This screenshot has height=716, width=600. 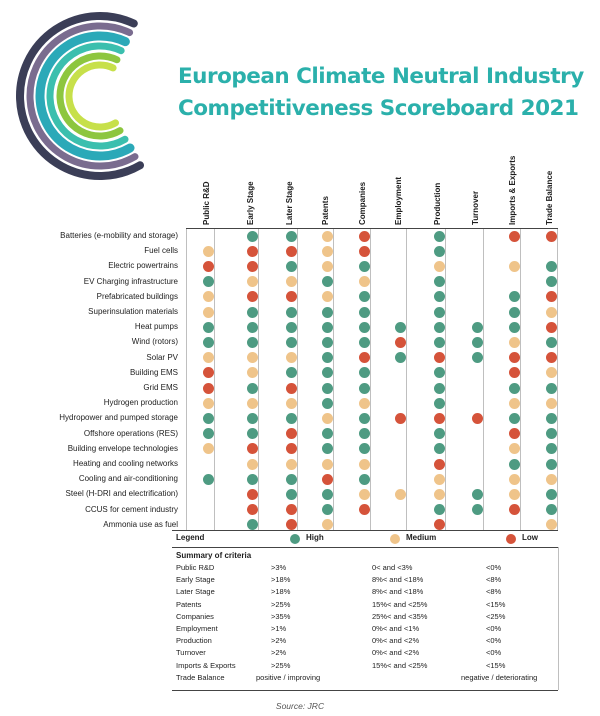 What do you see at coordinates (381, 76) in the screenshot?
I see `title-line-1: European Climate Neutral Industry` at bounding box center [381, 76].